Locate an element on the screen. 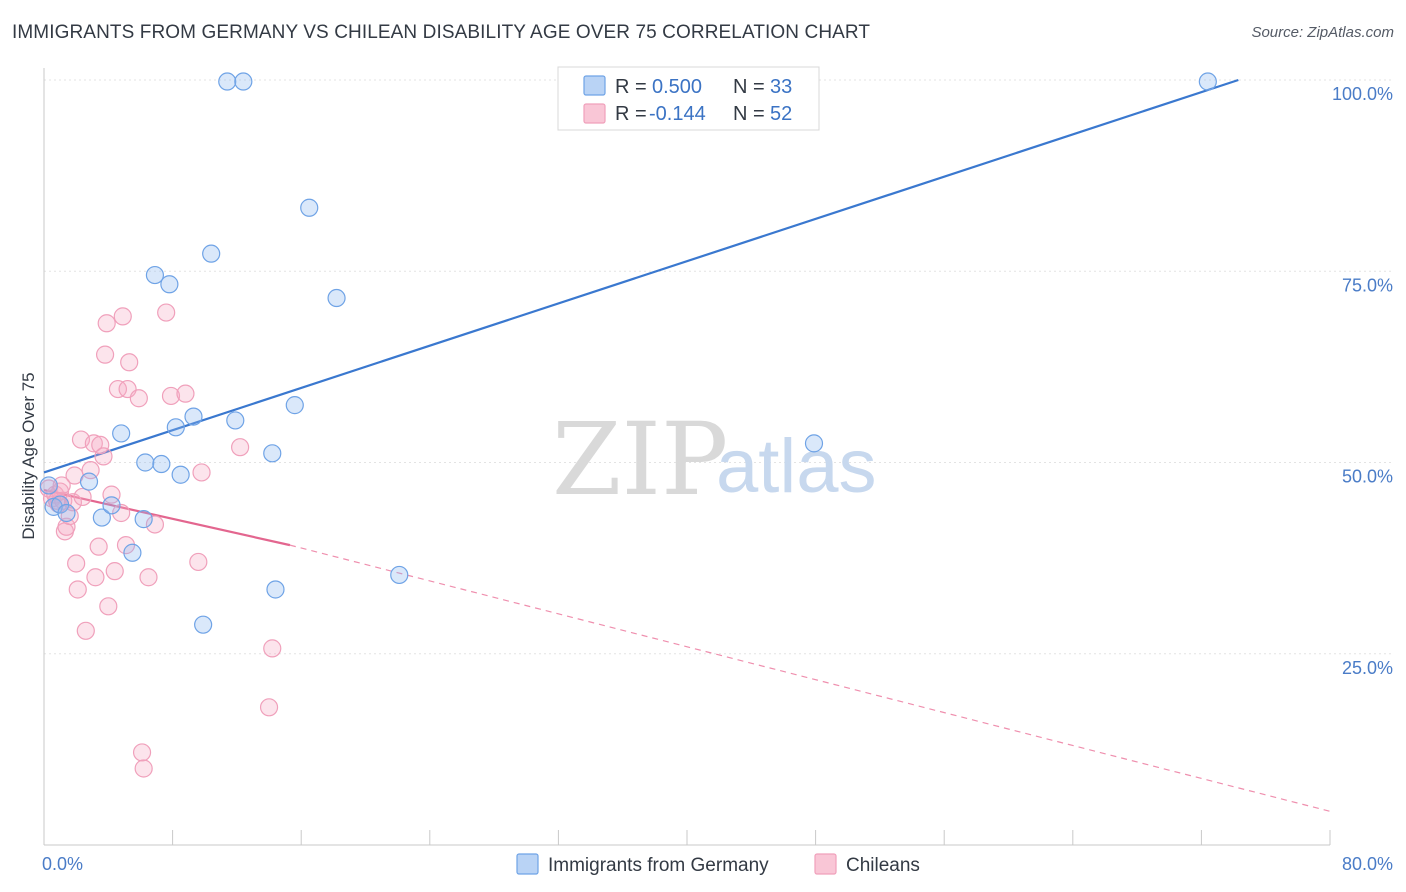 The height and width of the screenshot is (892, 1406). y-tick-label-25: 25.0% is located at coordinates (1367, 668).